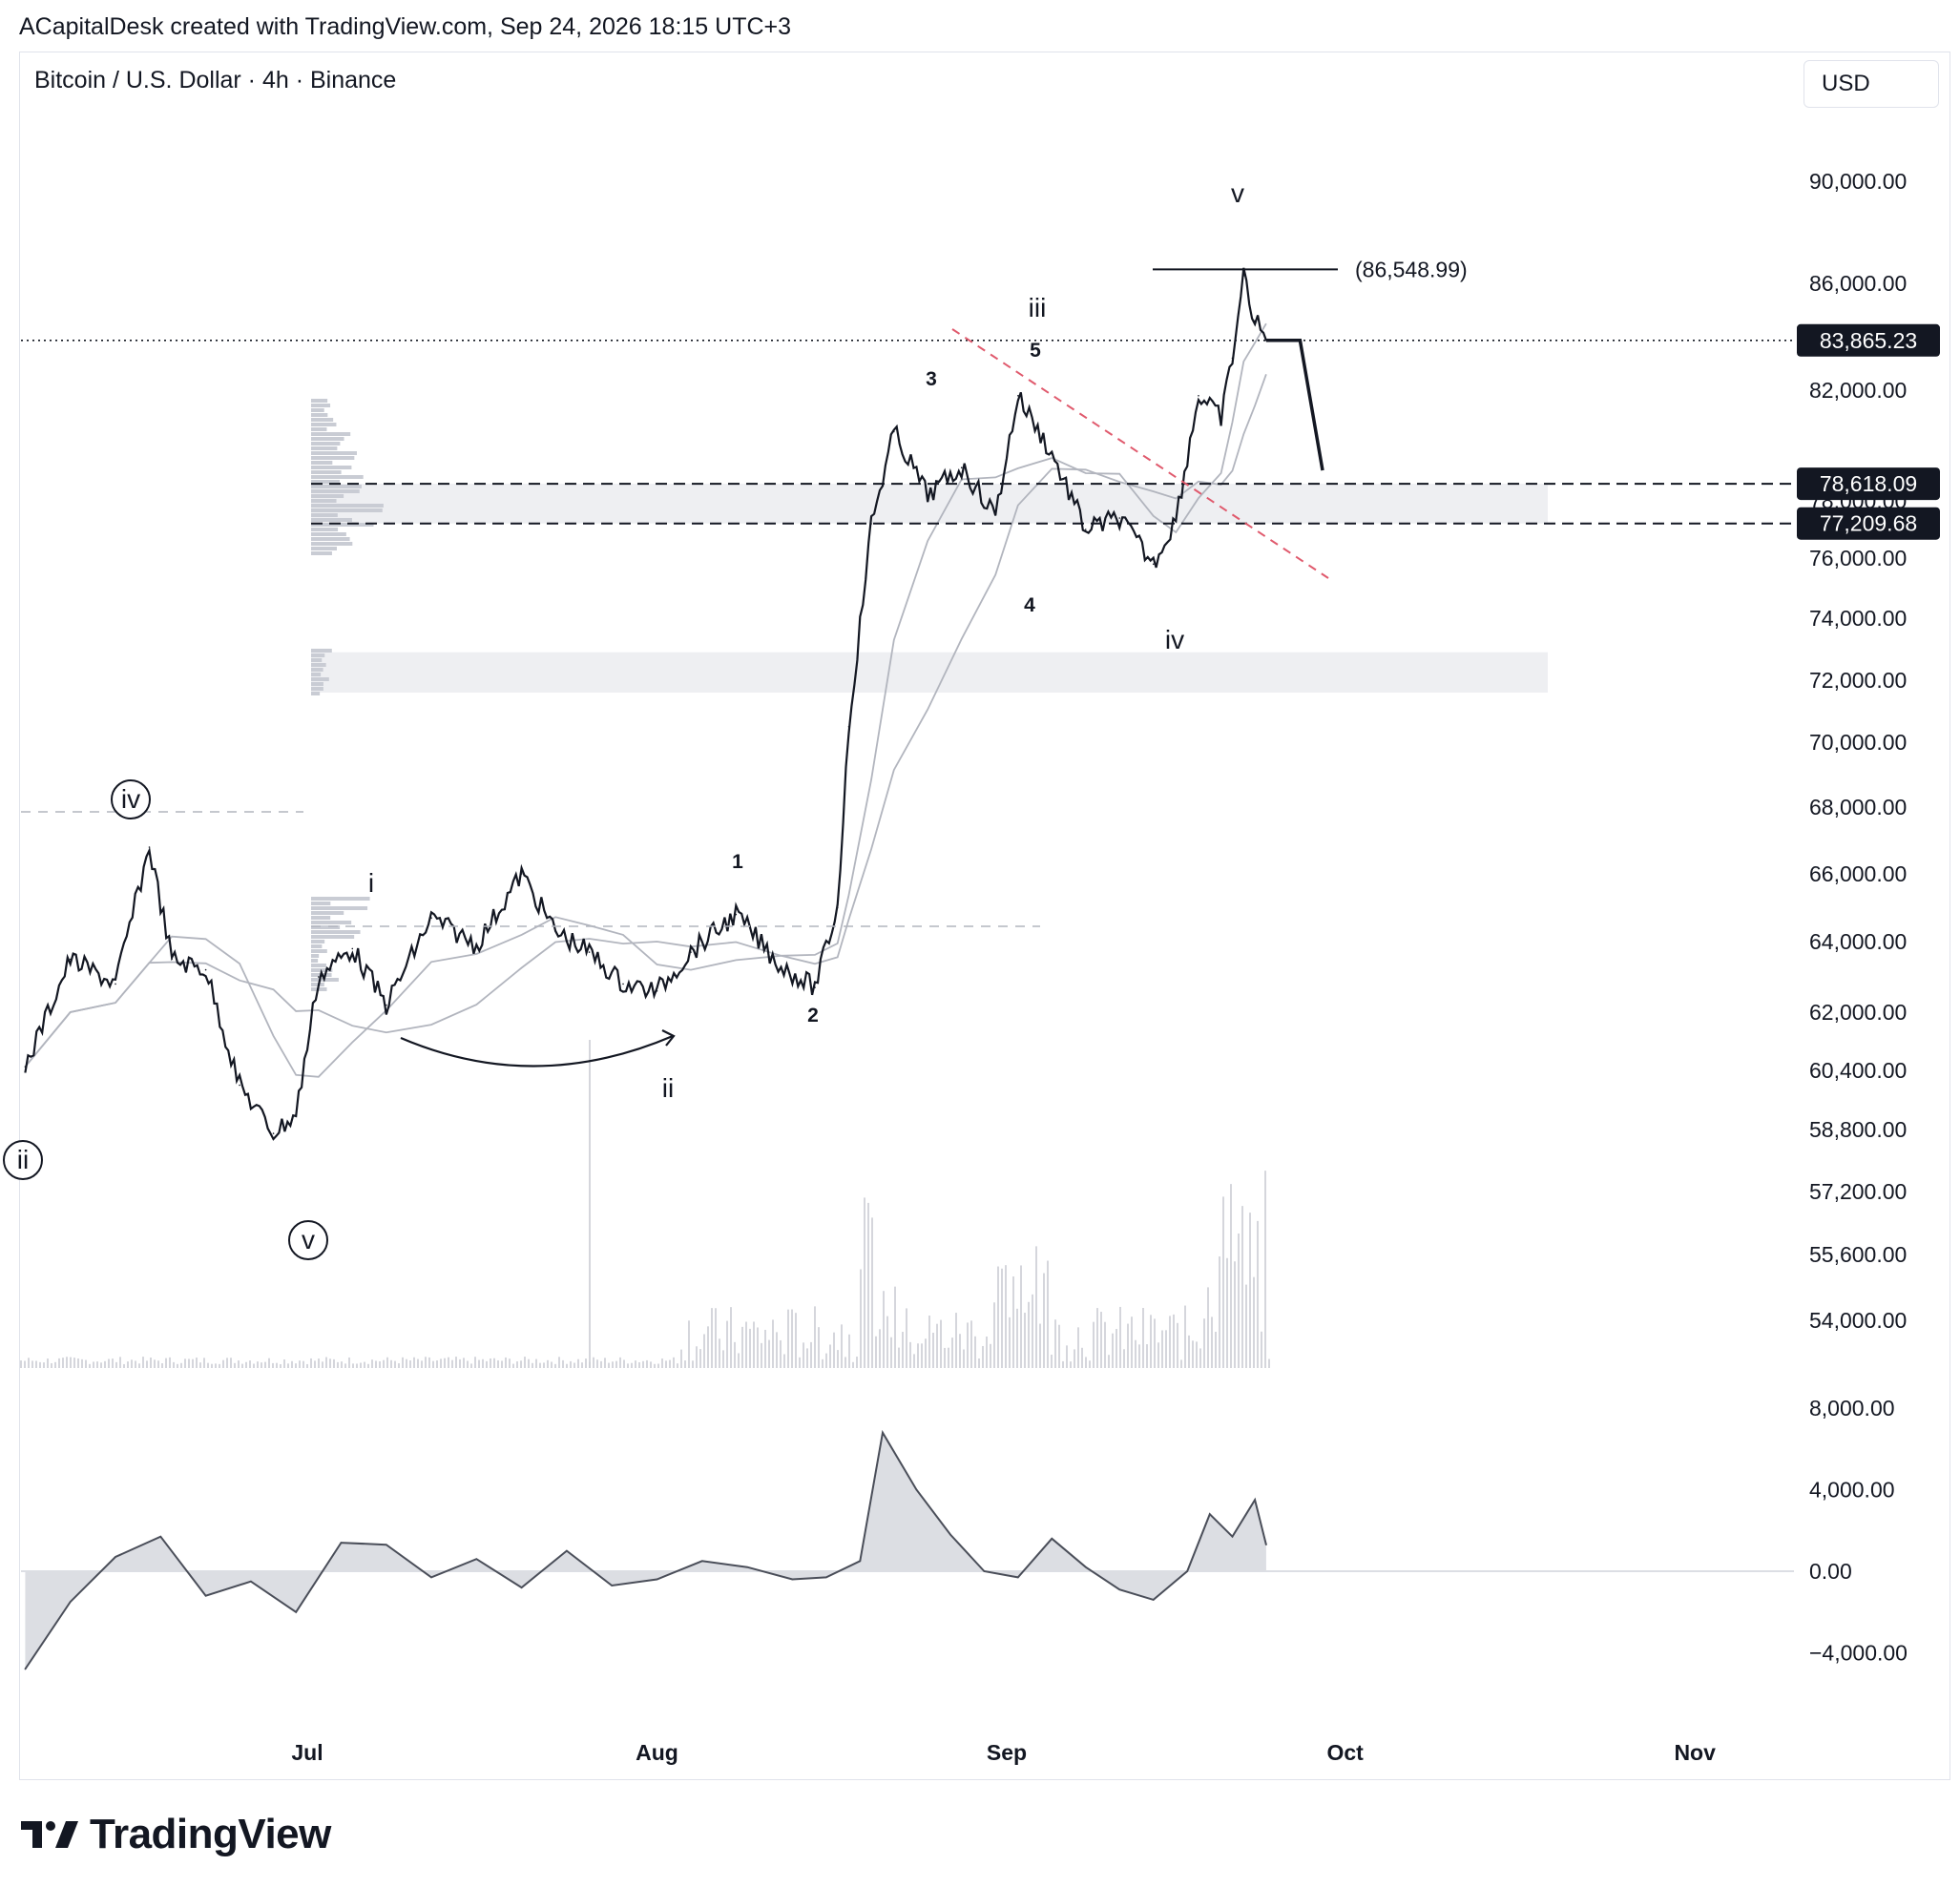 This screenshot has width=1960, height=1887. I want to click on wave-ii-arrowhead, so click(668, 1038).